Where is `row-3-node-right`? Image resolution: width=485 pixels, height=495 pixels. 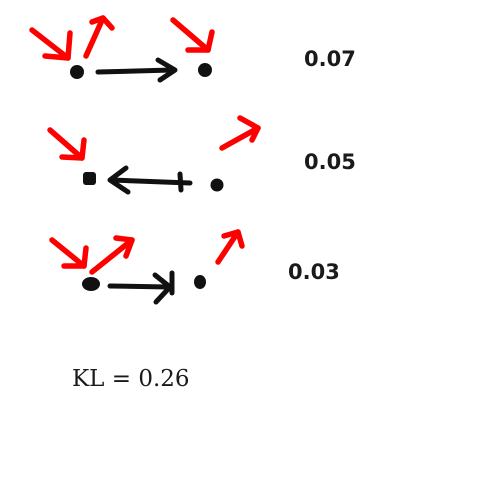
row-3-node-right is located at coordinates (200, 282).